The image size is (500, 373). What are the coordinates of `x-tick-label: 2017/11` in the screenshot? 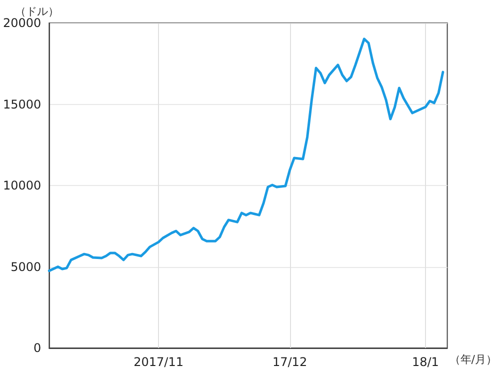 It's located at (159, 362).